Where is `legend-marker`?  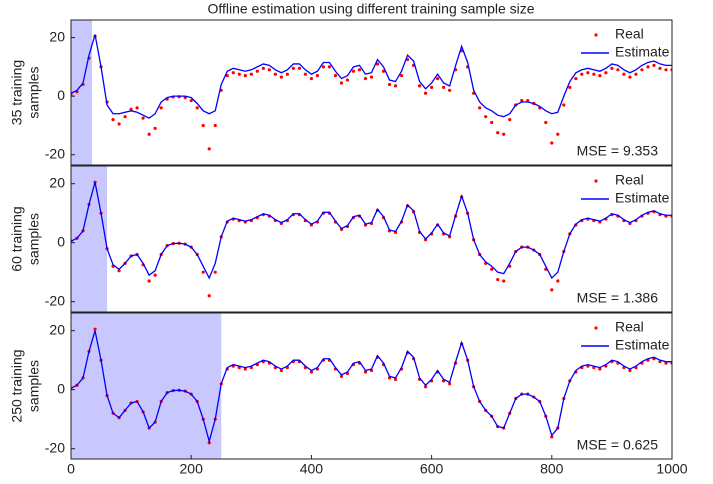
legend-marker is located at coordinates (596, 35).